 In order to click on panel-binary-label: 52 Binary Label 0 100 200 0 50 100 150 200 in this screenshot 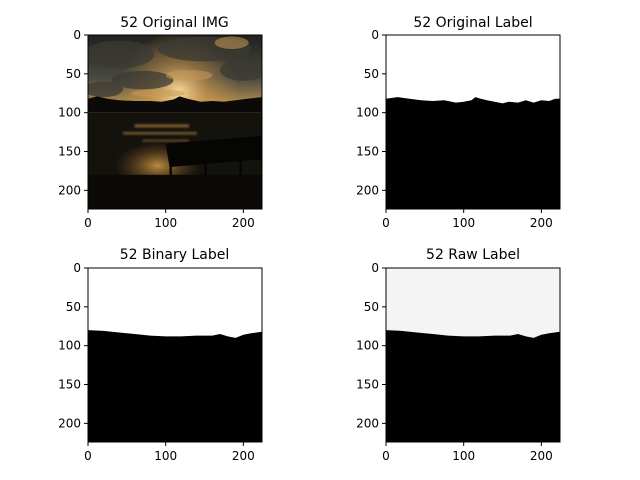, I will do `click(160, 355)`.